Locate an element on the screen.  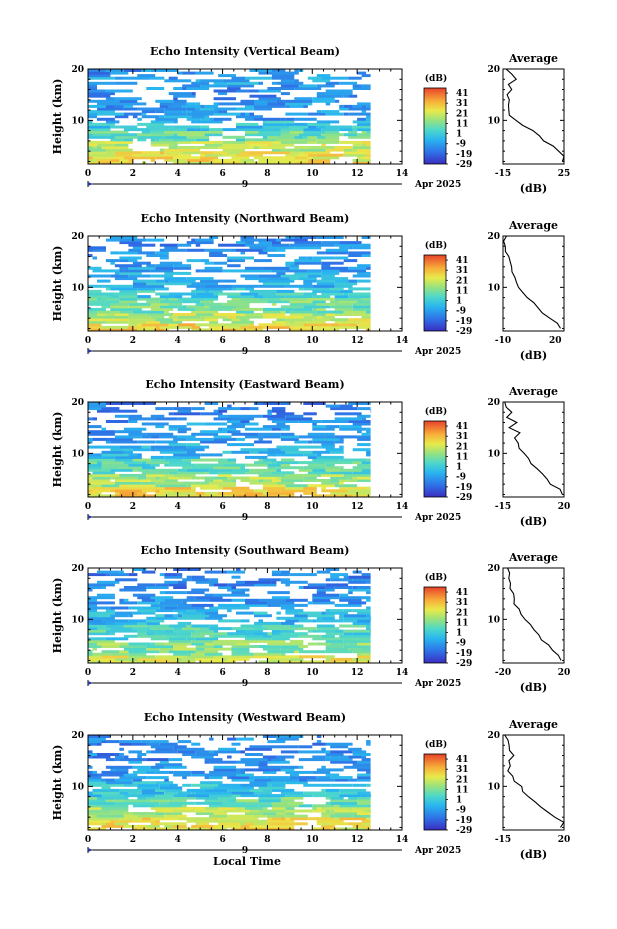
average-y-tick-label: 10 is located at coordinates (493, 121).